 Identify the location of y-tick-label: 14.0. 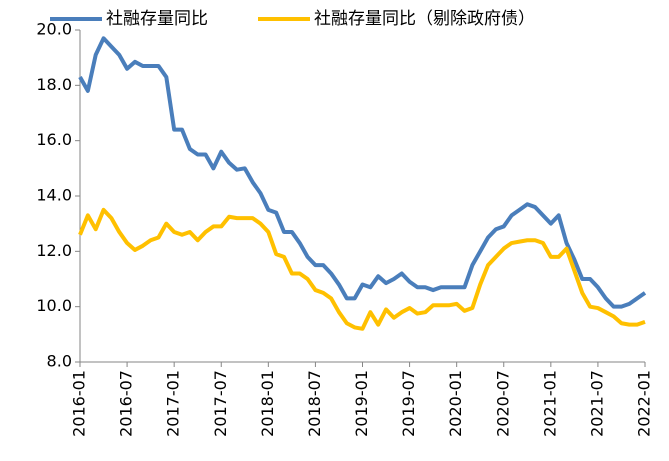
(54, 195).